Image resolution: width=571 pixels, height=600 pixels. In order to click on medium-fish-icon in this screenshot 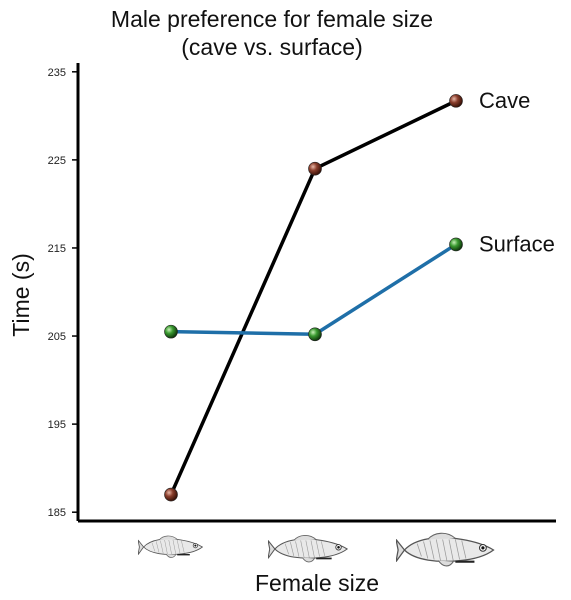, I will do `click(308, 548)`.